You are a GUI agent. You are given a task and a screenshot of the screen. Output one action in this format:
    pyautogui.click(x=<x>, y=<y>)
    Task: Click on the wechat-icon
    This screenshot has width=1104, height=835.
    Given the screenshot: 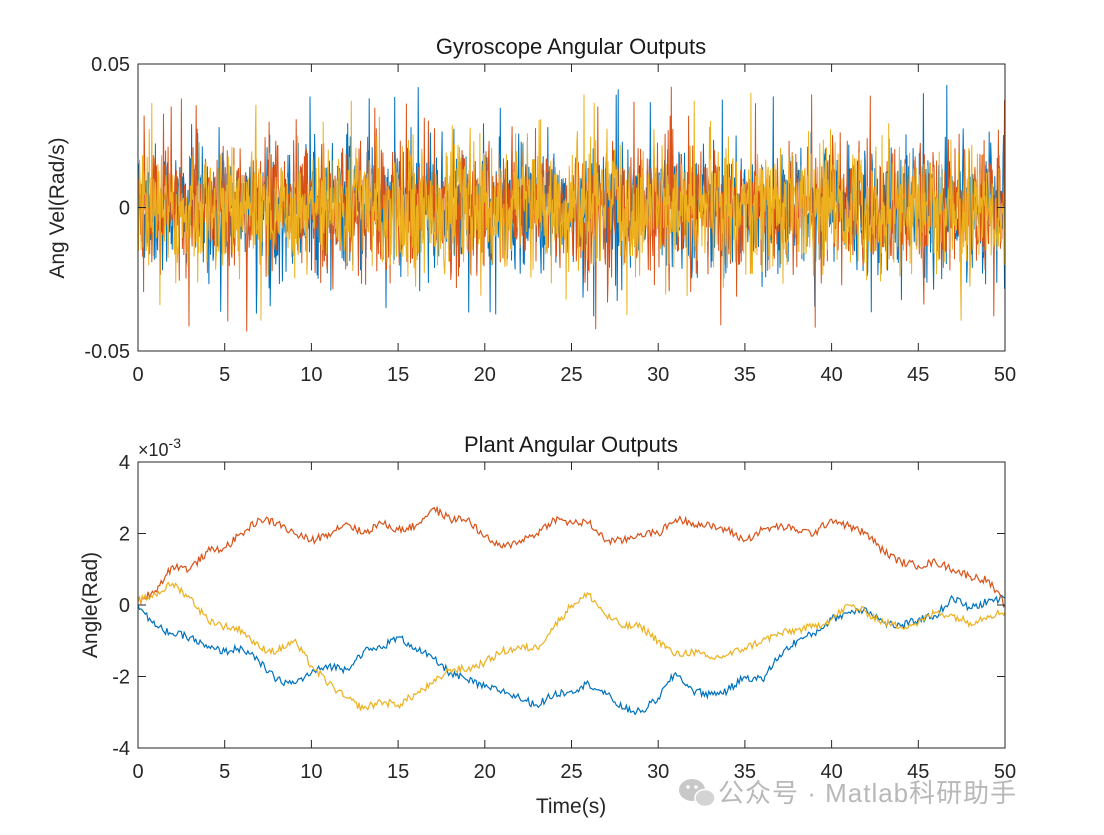 What is the action you would take?
    pyautogui.click(x=697, y=793)
    